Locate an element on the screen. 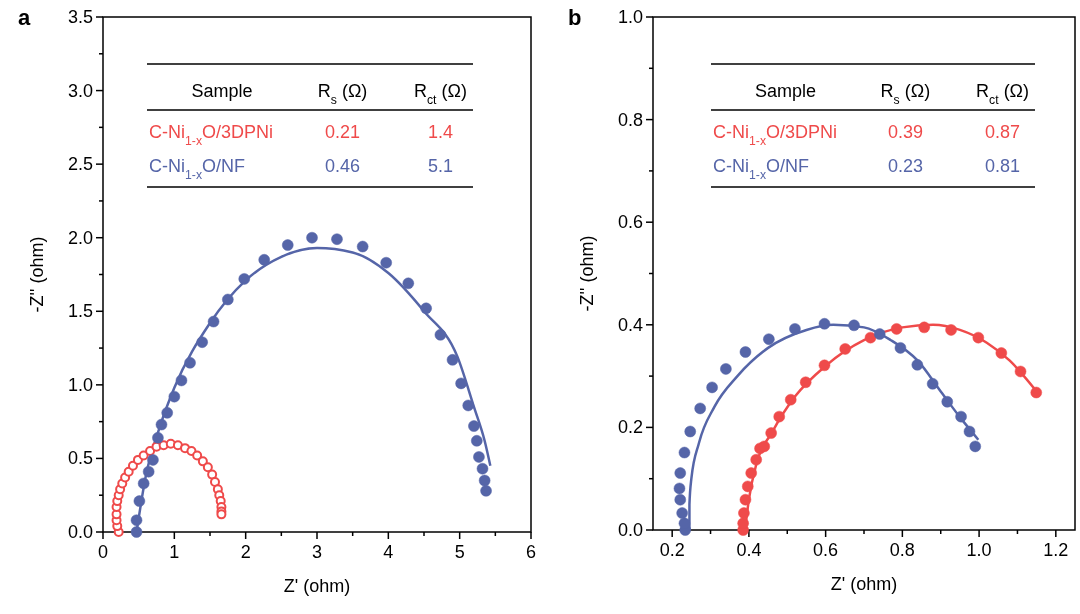 Image resolution: width=1080 pixels, height=614 pixels. annotation: 5.1 is located at coordinates (440, 166).